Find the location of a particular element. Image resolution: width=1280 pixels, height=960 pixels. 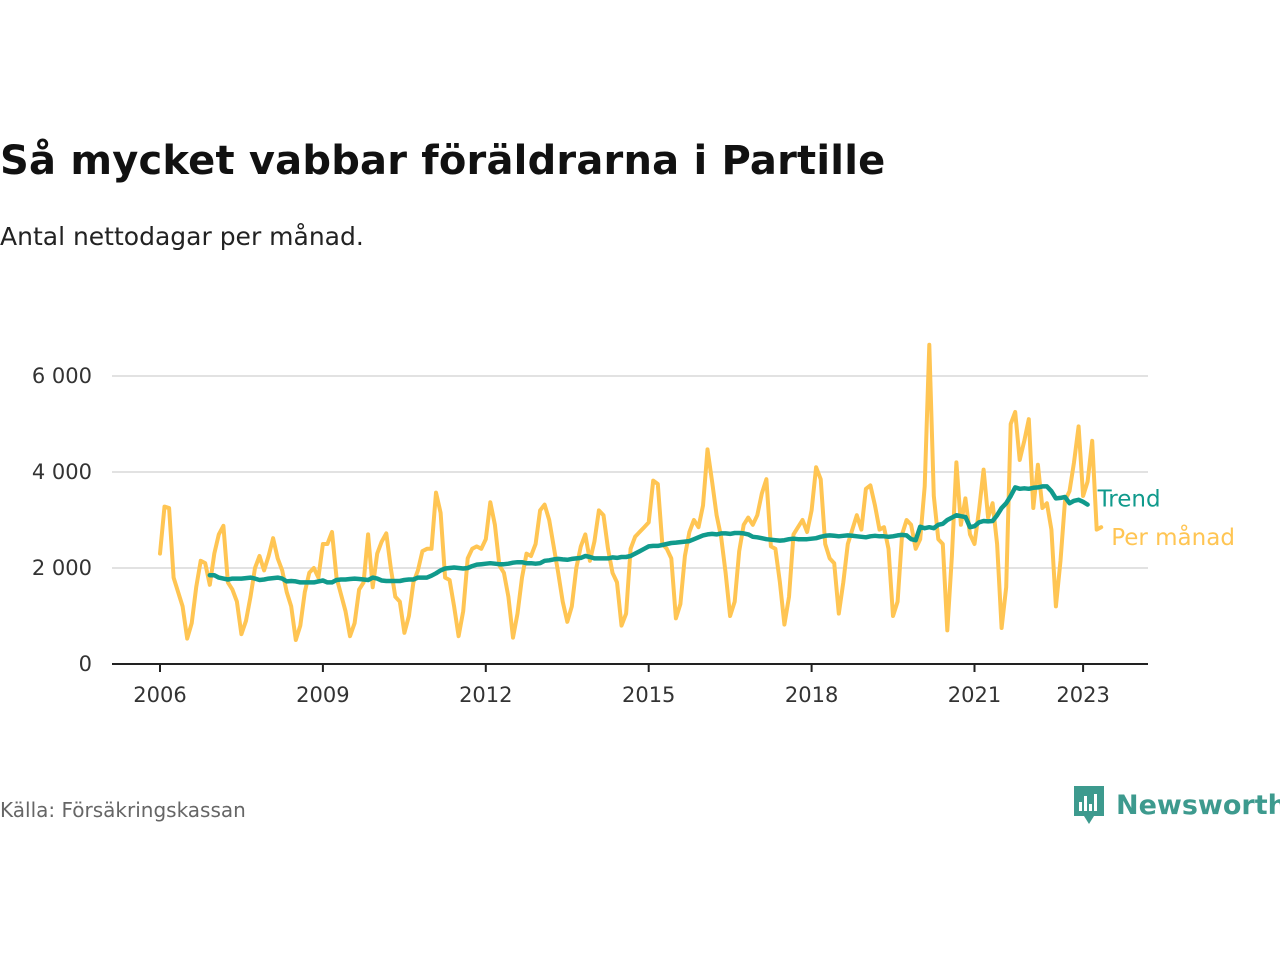

brand-name: Newsworthy is located at coordinates (1198, 805).